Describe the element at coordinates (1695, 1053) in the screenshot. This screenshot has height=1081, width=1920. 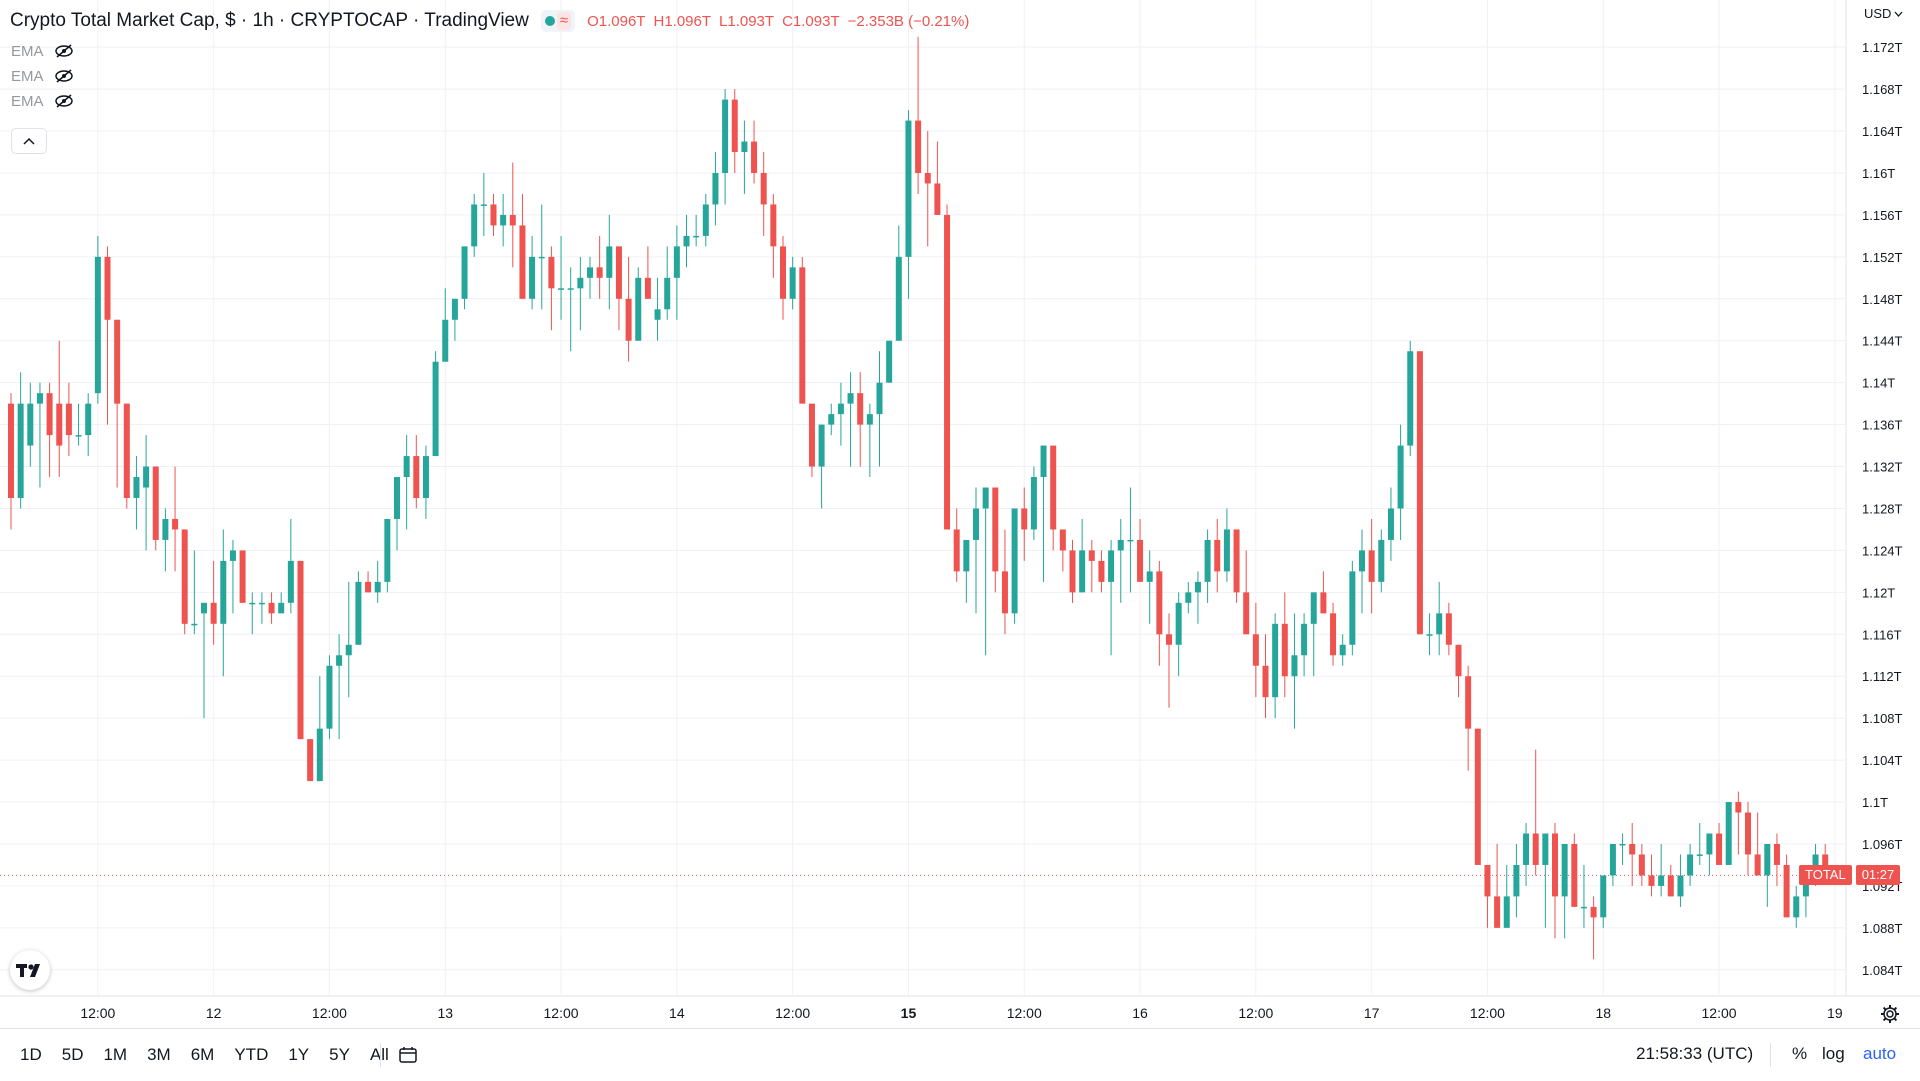
I see `utc-clock: 21:58:33 (UTC)` at that location.